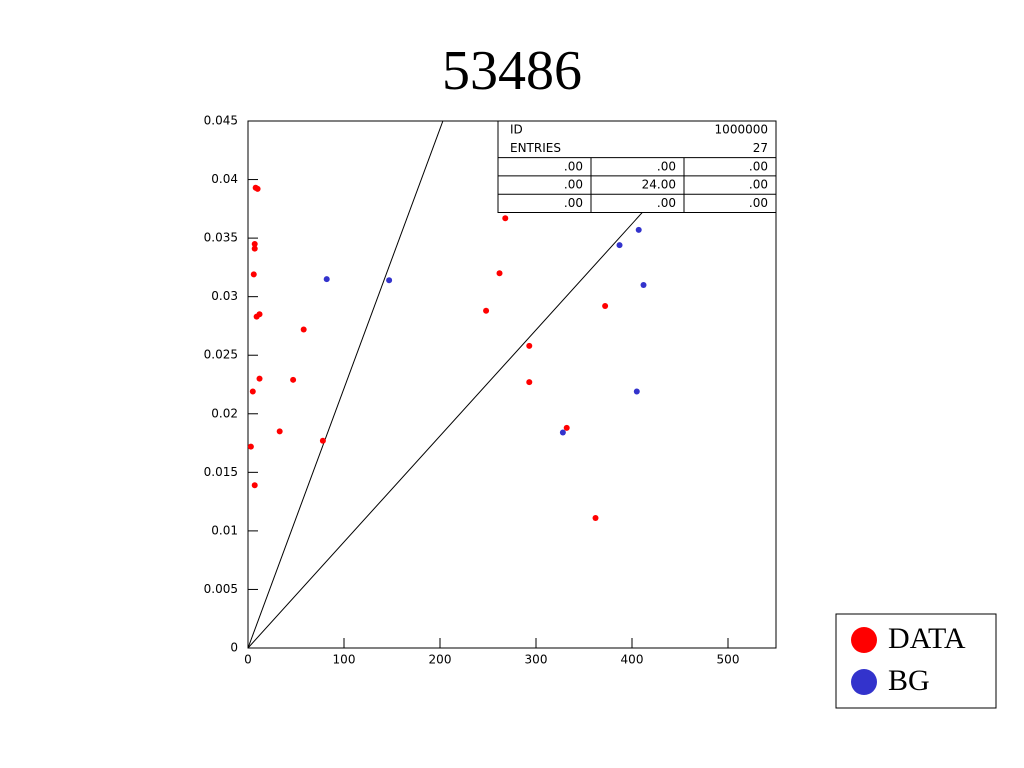  Describe the element at coordinates (728, 660) in the screenshot. I see `x-tick-label: 500` at that location.